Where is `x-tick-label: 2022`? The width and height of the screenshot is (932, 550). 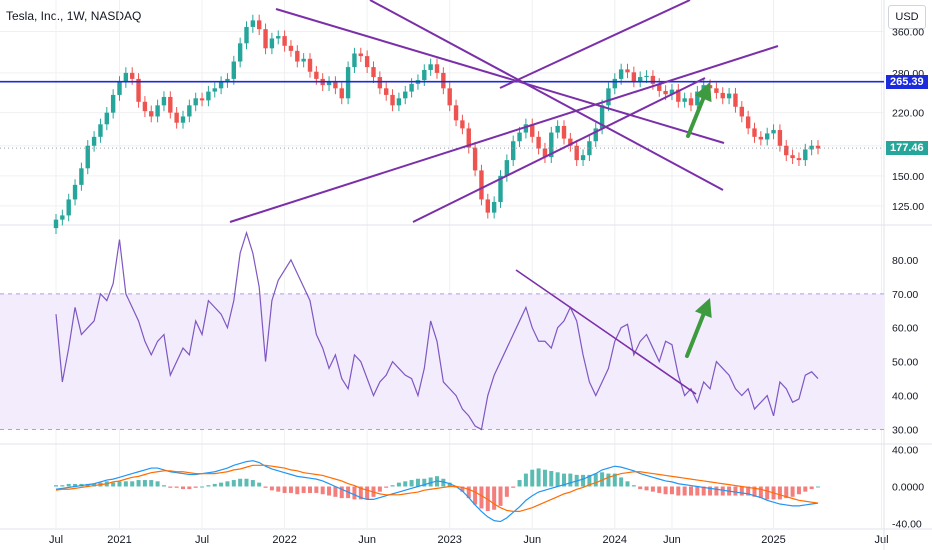
x-tick-label: 2022 is located at coordinates (284, 540).